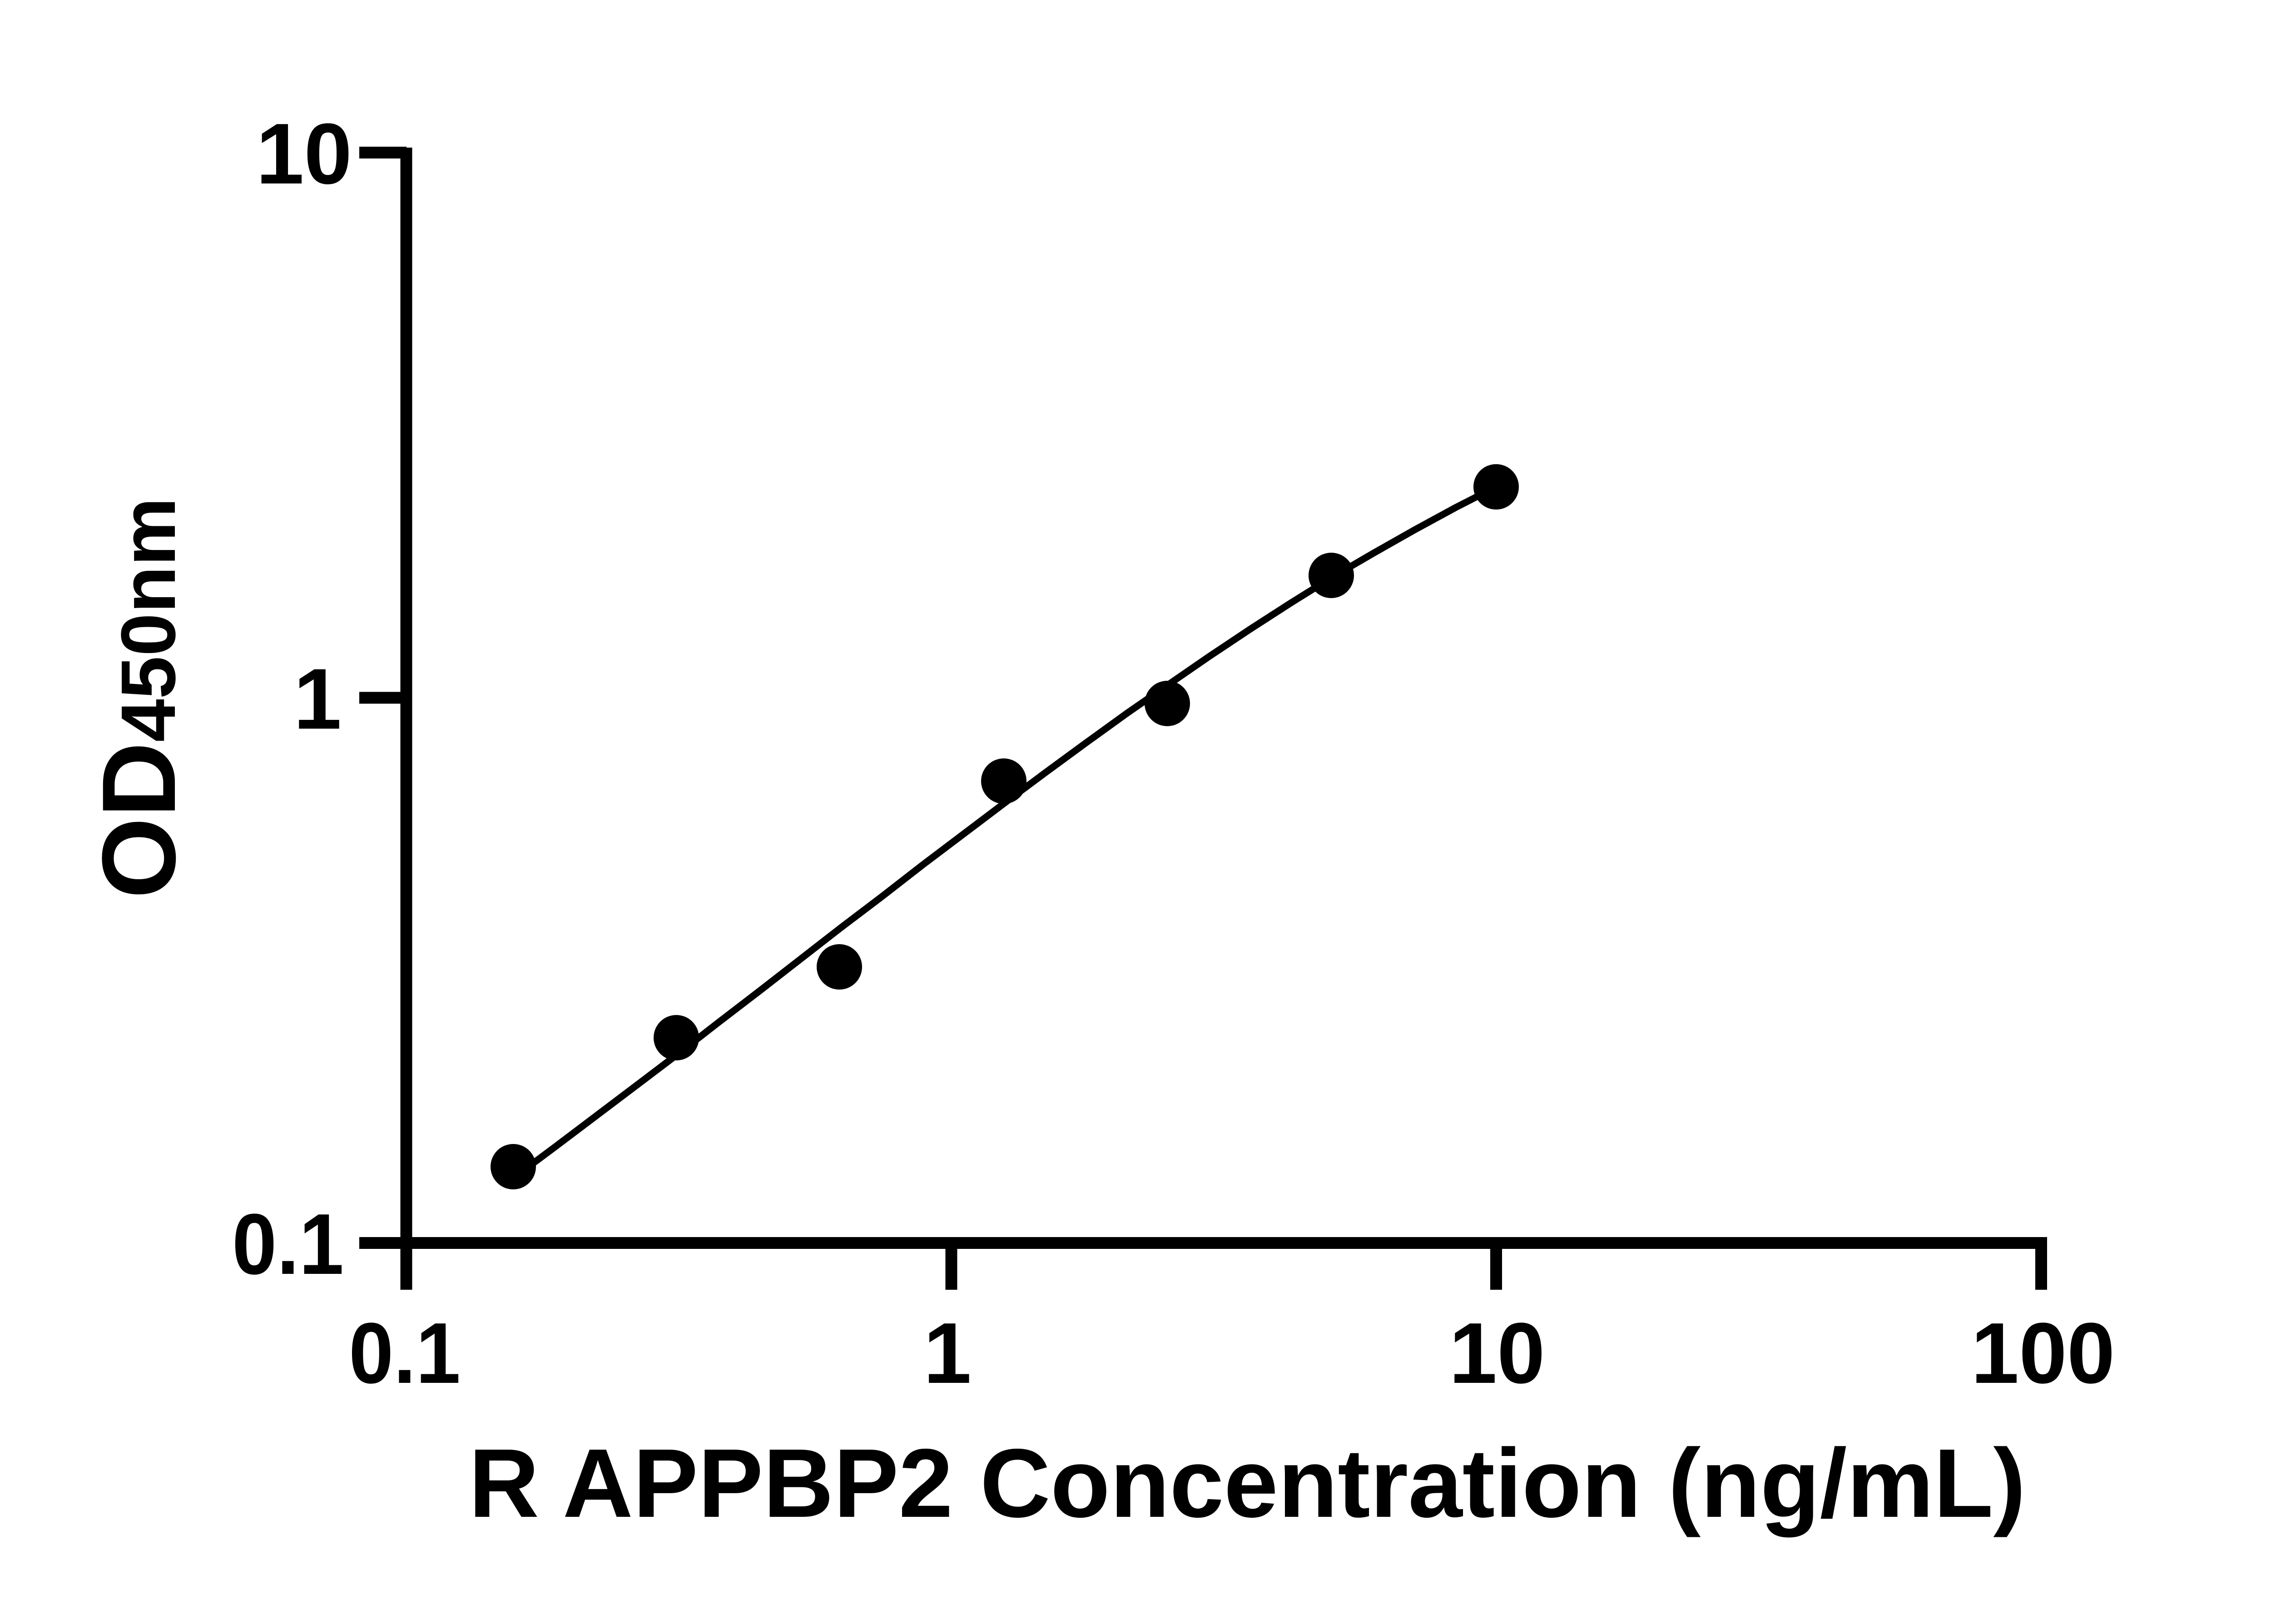 The height and width of the screenshot is (1624, 2271). I want to click on svg-text: OD450nm, so click(138, 698).